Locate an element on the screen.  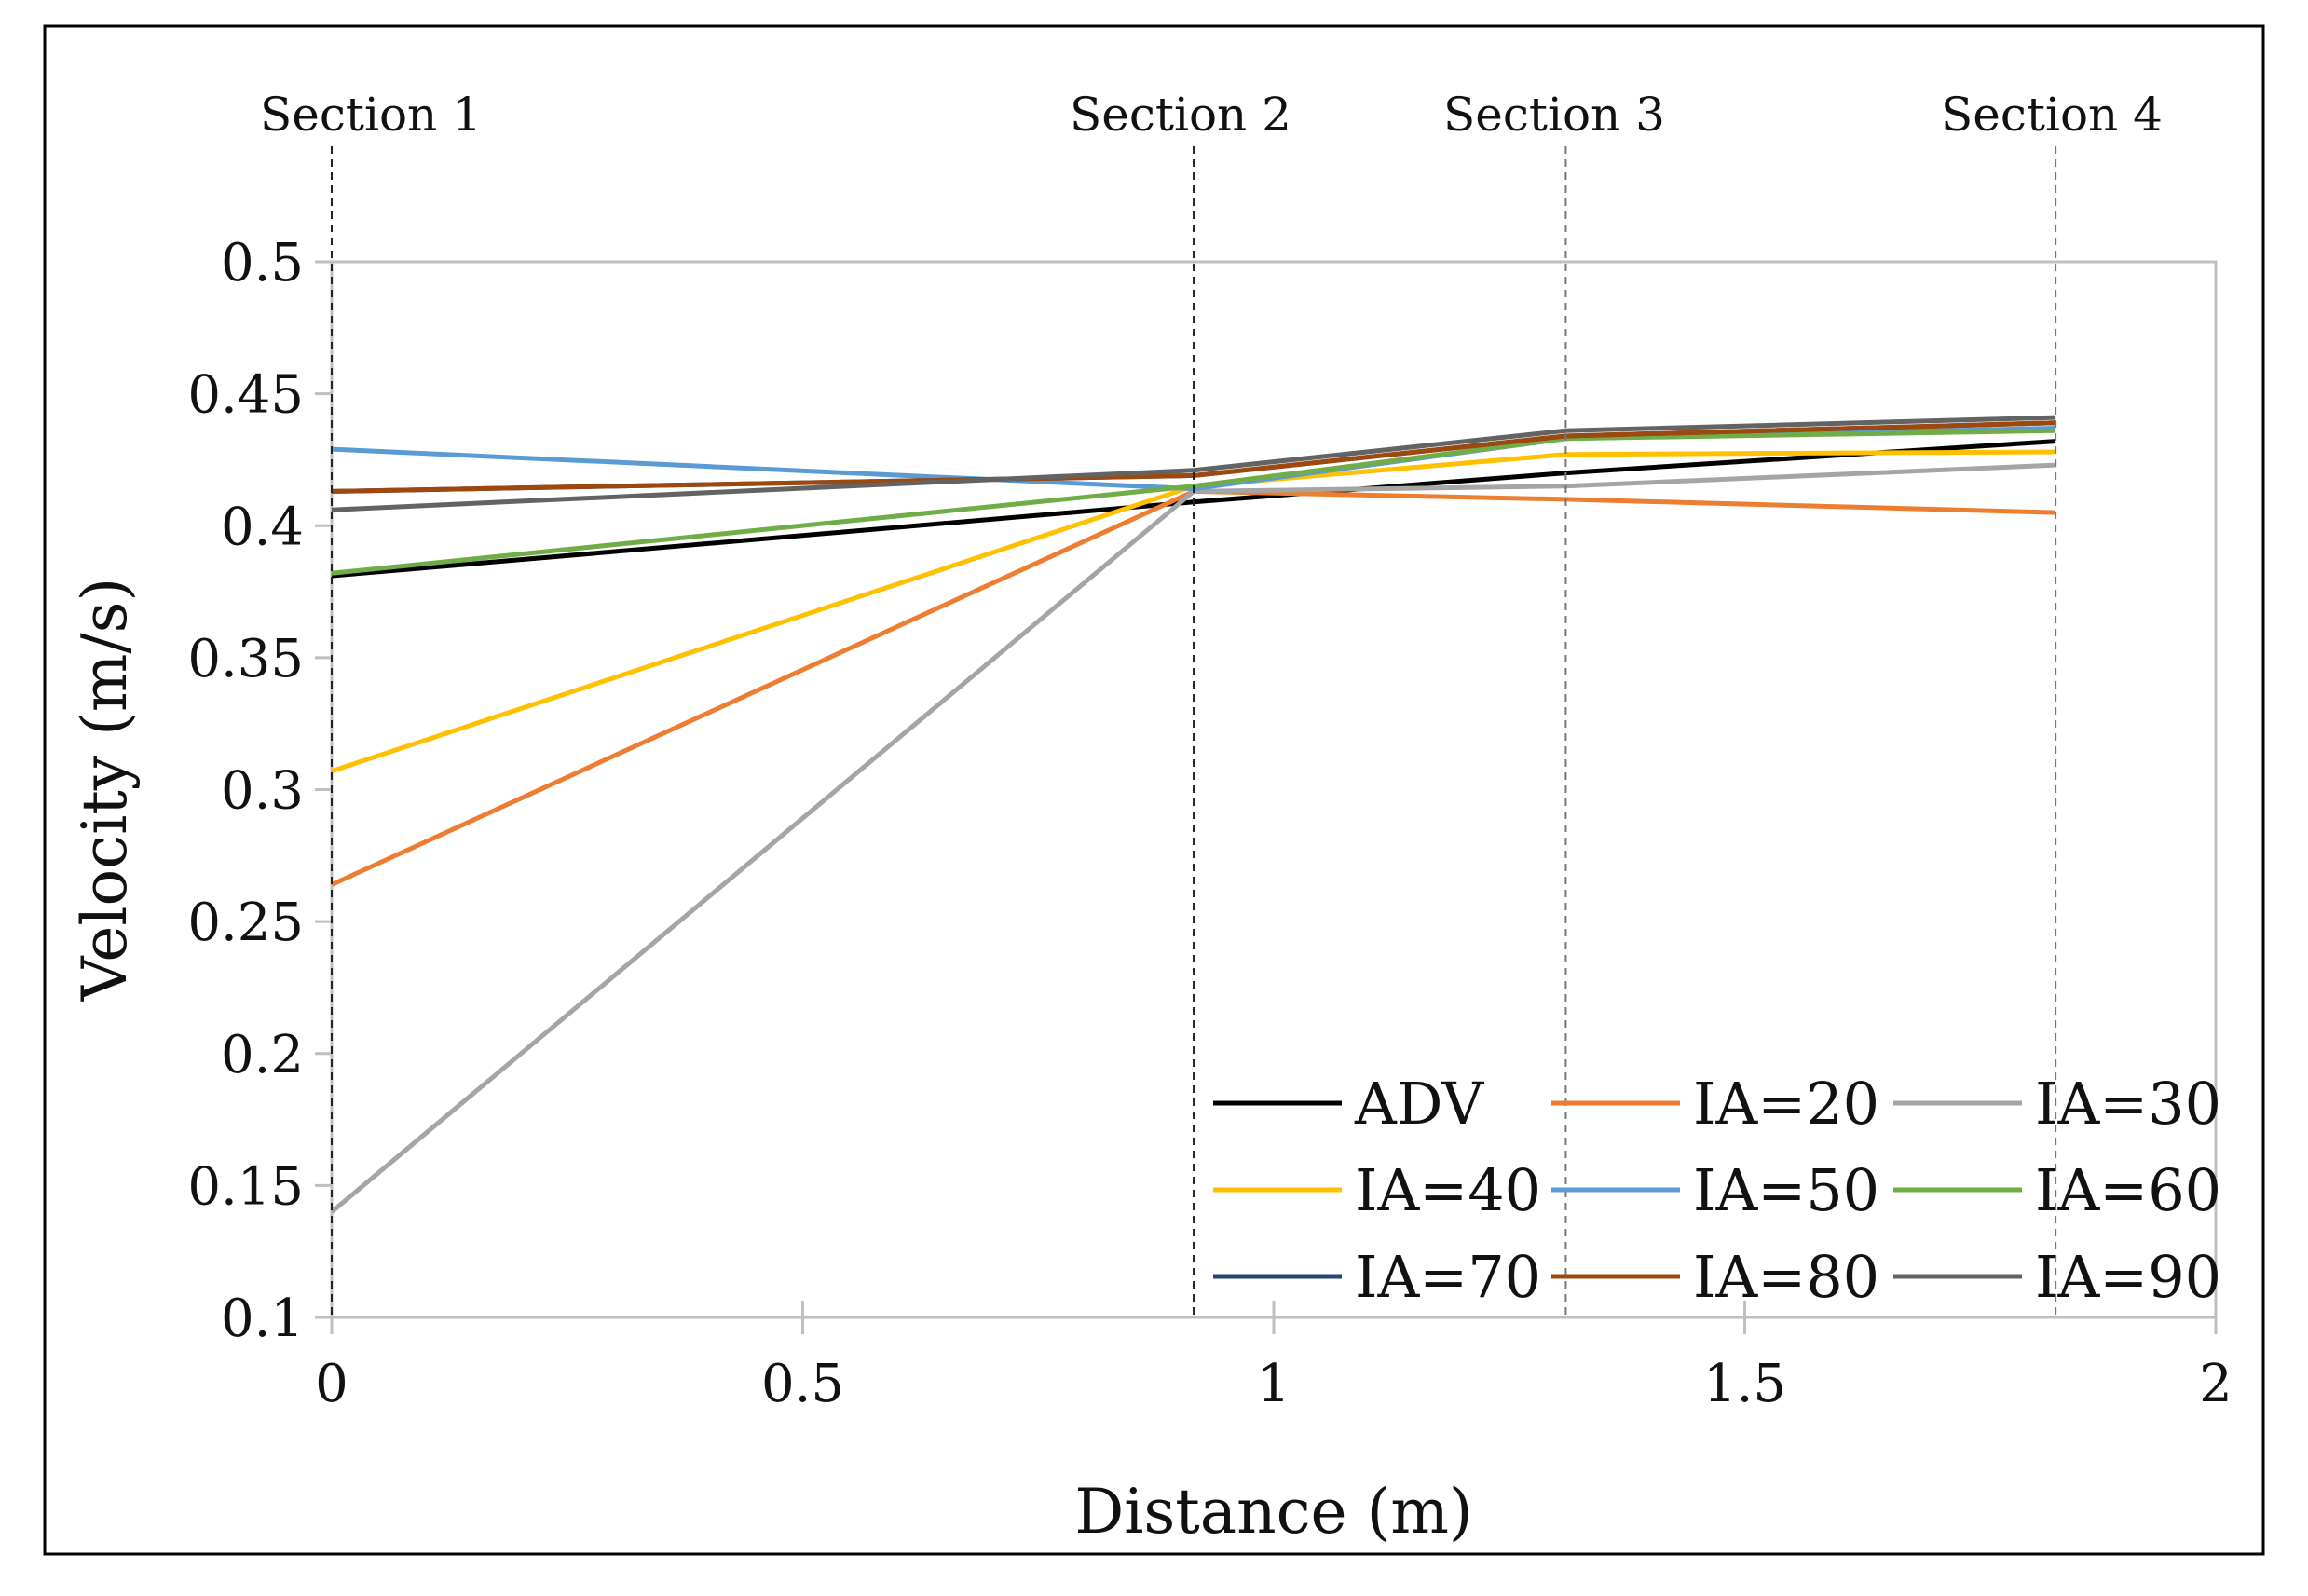
y-tick-label: 0.4 is located at coordinates (262, 527).